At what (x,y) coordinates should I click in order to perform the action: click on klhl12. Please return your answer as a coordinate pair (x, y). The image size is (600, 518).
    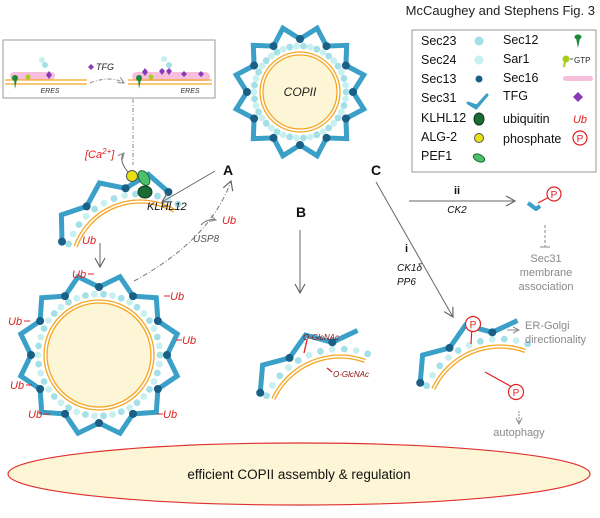
    Looking at the image, I should click on (145, 192).